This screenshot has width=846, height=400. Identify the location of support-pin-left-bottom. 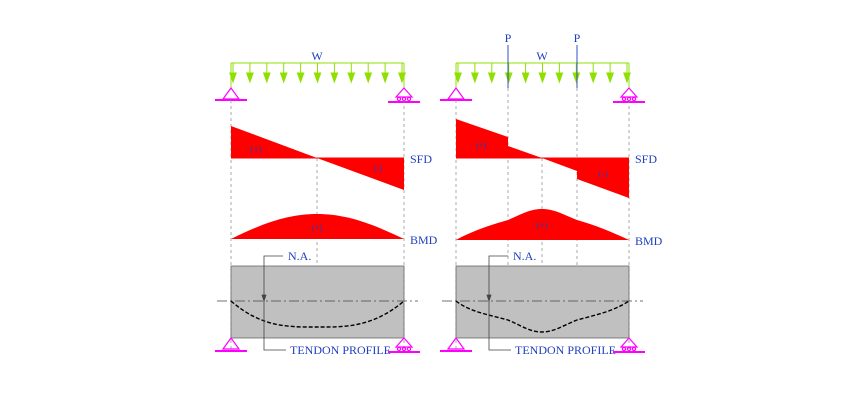
(231, 344).